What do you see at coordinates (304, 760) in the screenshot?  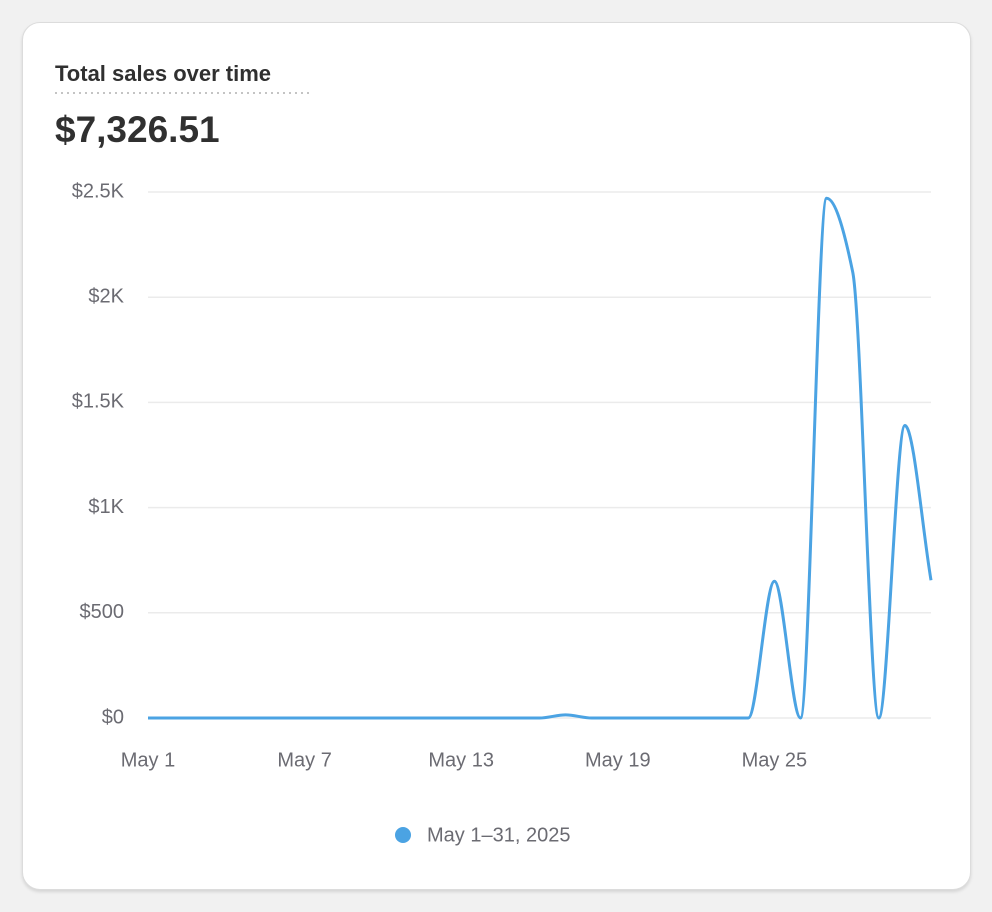 I see `x-tick-label: May 7` at bounding box center [304, 760].